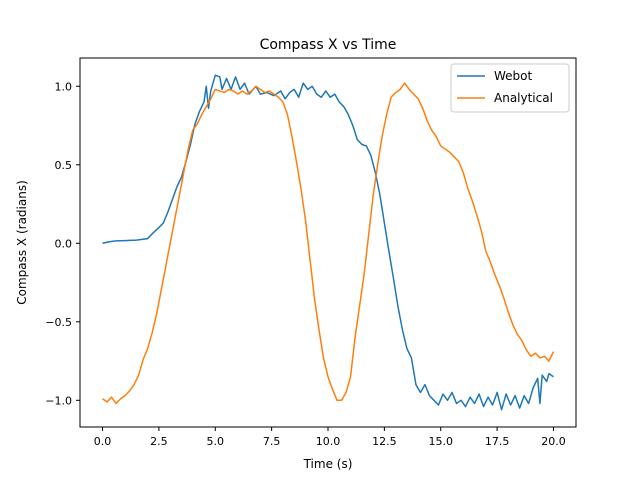  What do you see at coordinates (216, 441) in the screenshot?
I see `x-tick-label: 5.0` at bounding box center [216, 441].